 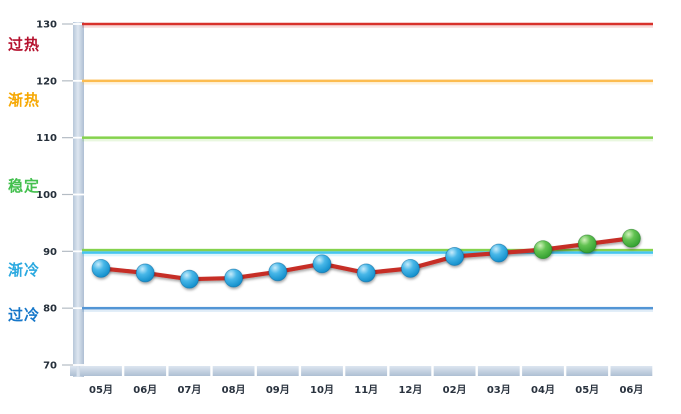 What do you see at coordinates (24, 315) in the screenshot?
I see `zone-label: 过冷` at bounding box center [24, 315].